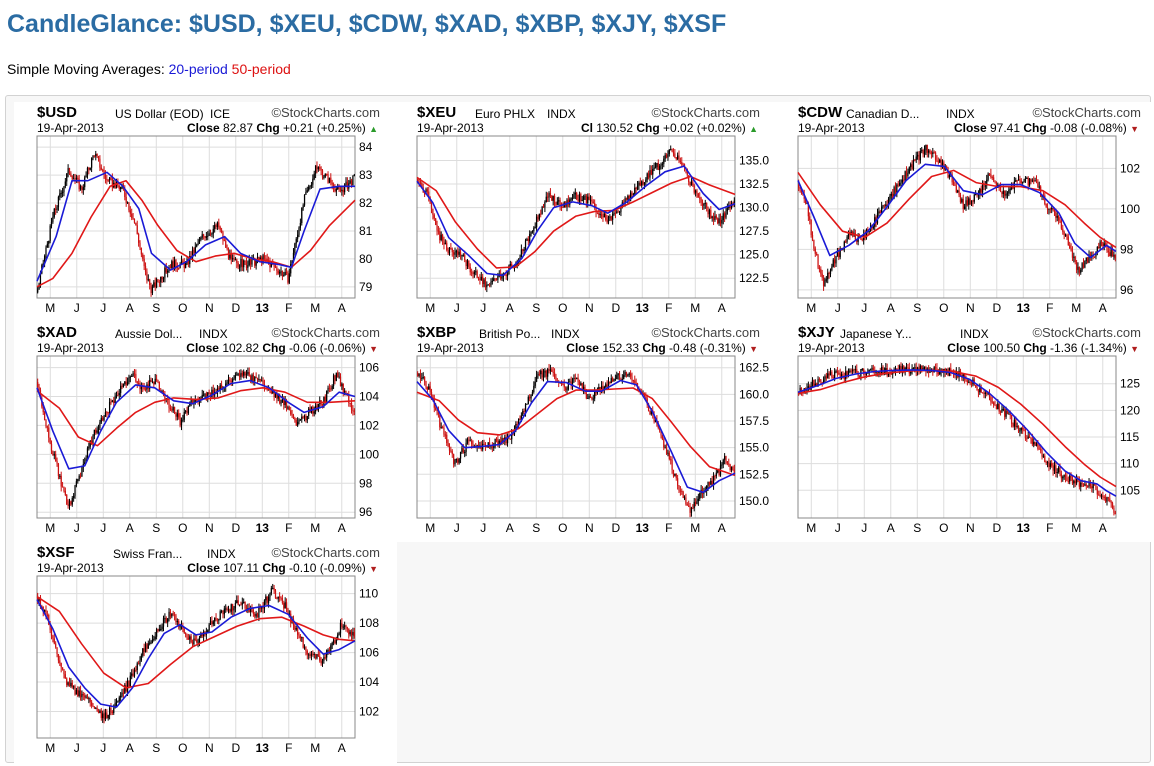 The height and width of the screenshot is (766, 1154). Describe the element at coordinates (576, 432) in the screenshot. I see `ma50-line` at that location.